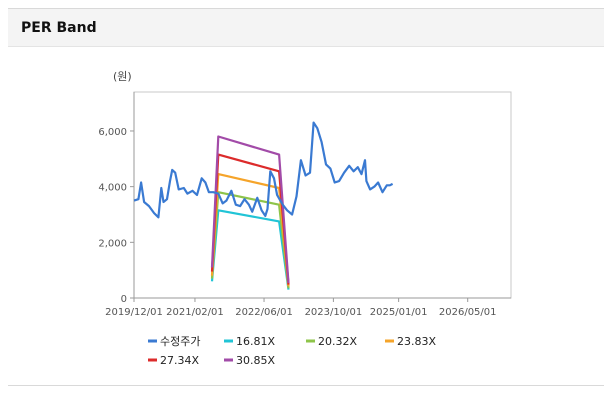 The width and height of the screenshot is (608, 406). Describe the element at coordinates (124, 299) in the screenshot. I see `y-tick-label: 0` at that location.